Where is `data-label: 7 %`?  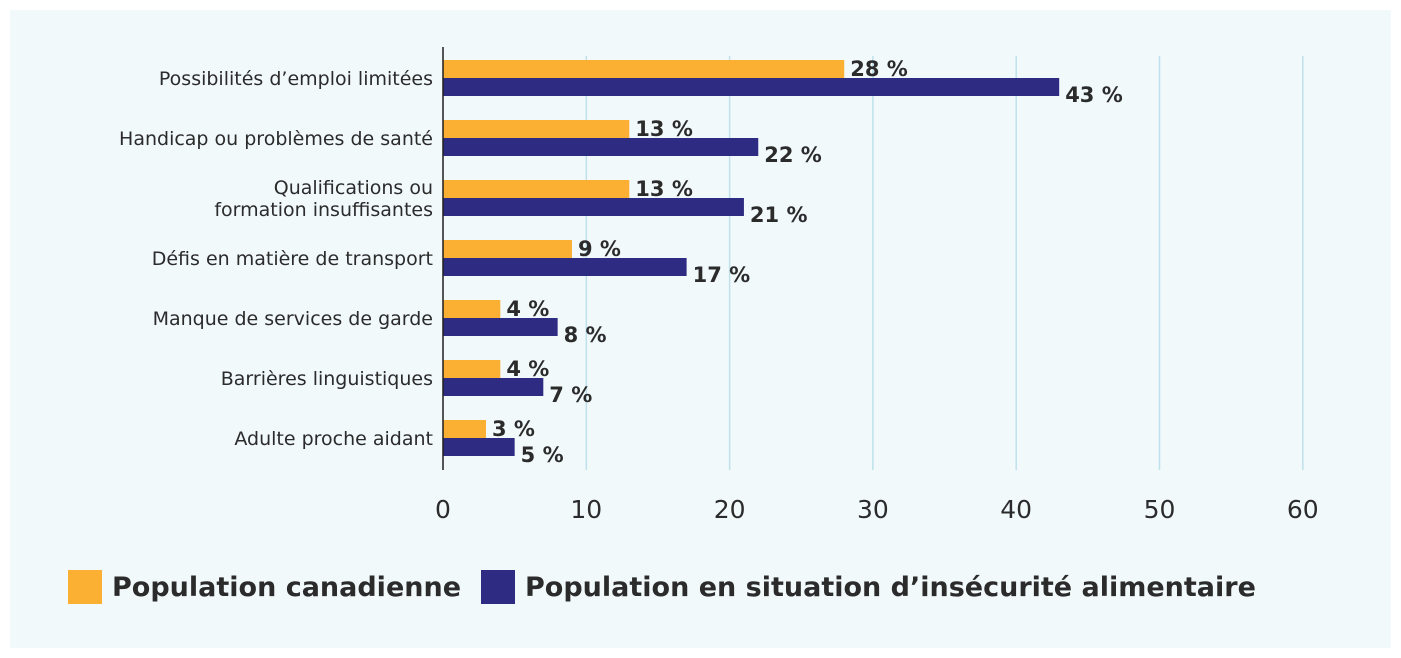 data-label: 7 % is located at coordinates (570, 395).